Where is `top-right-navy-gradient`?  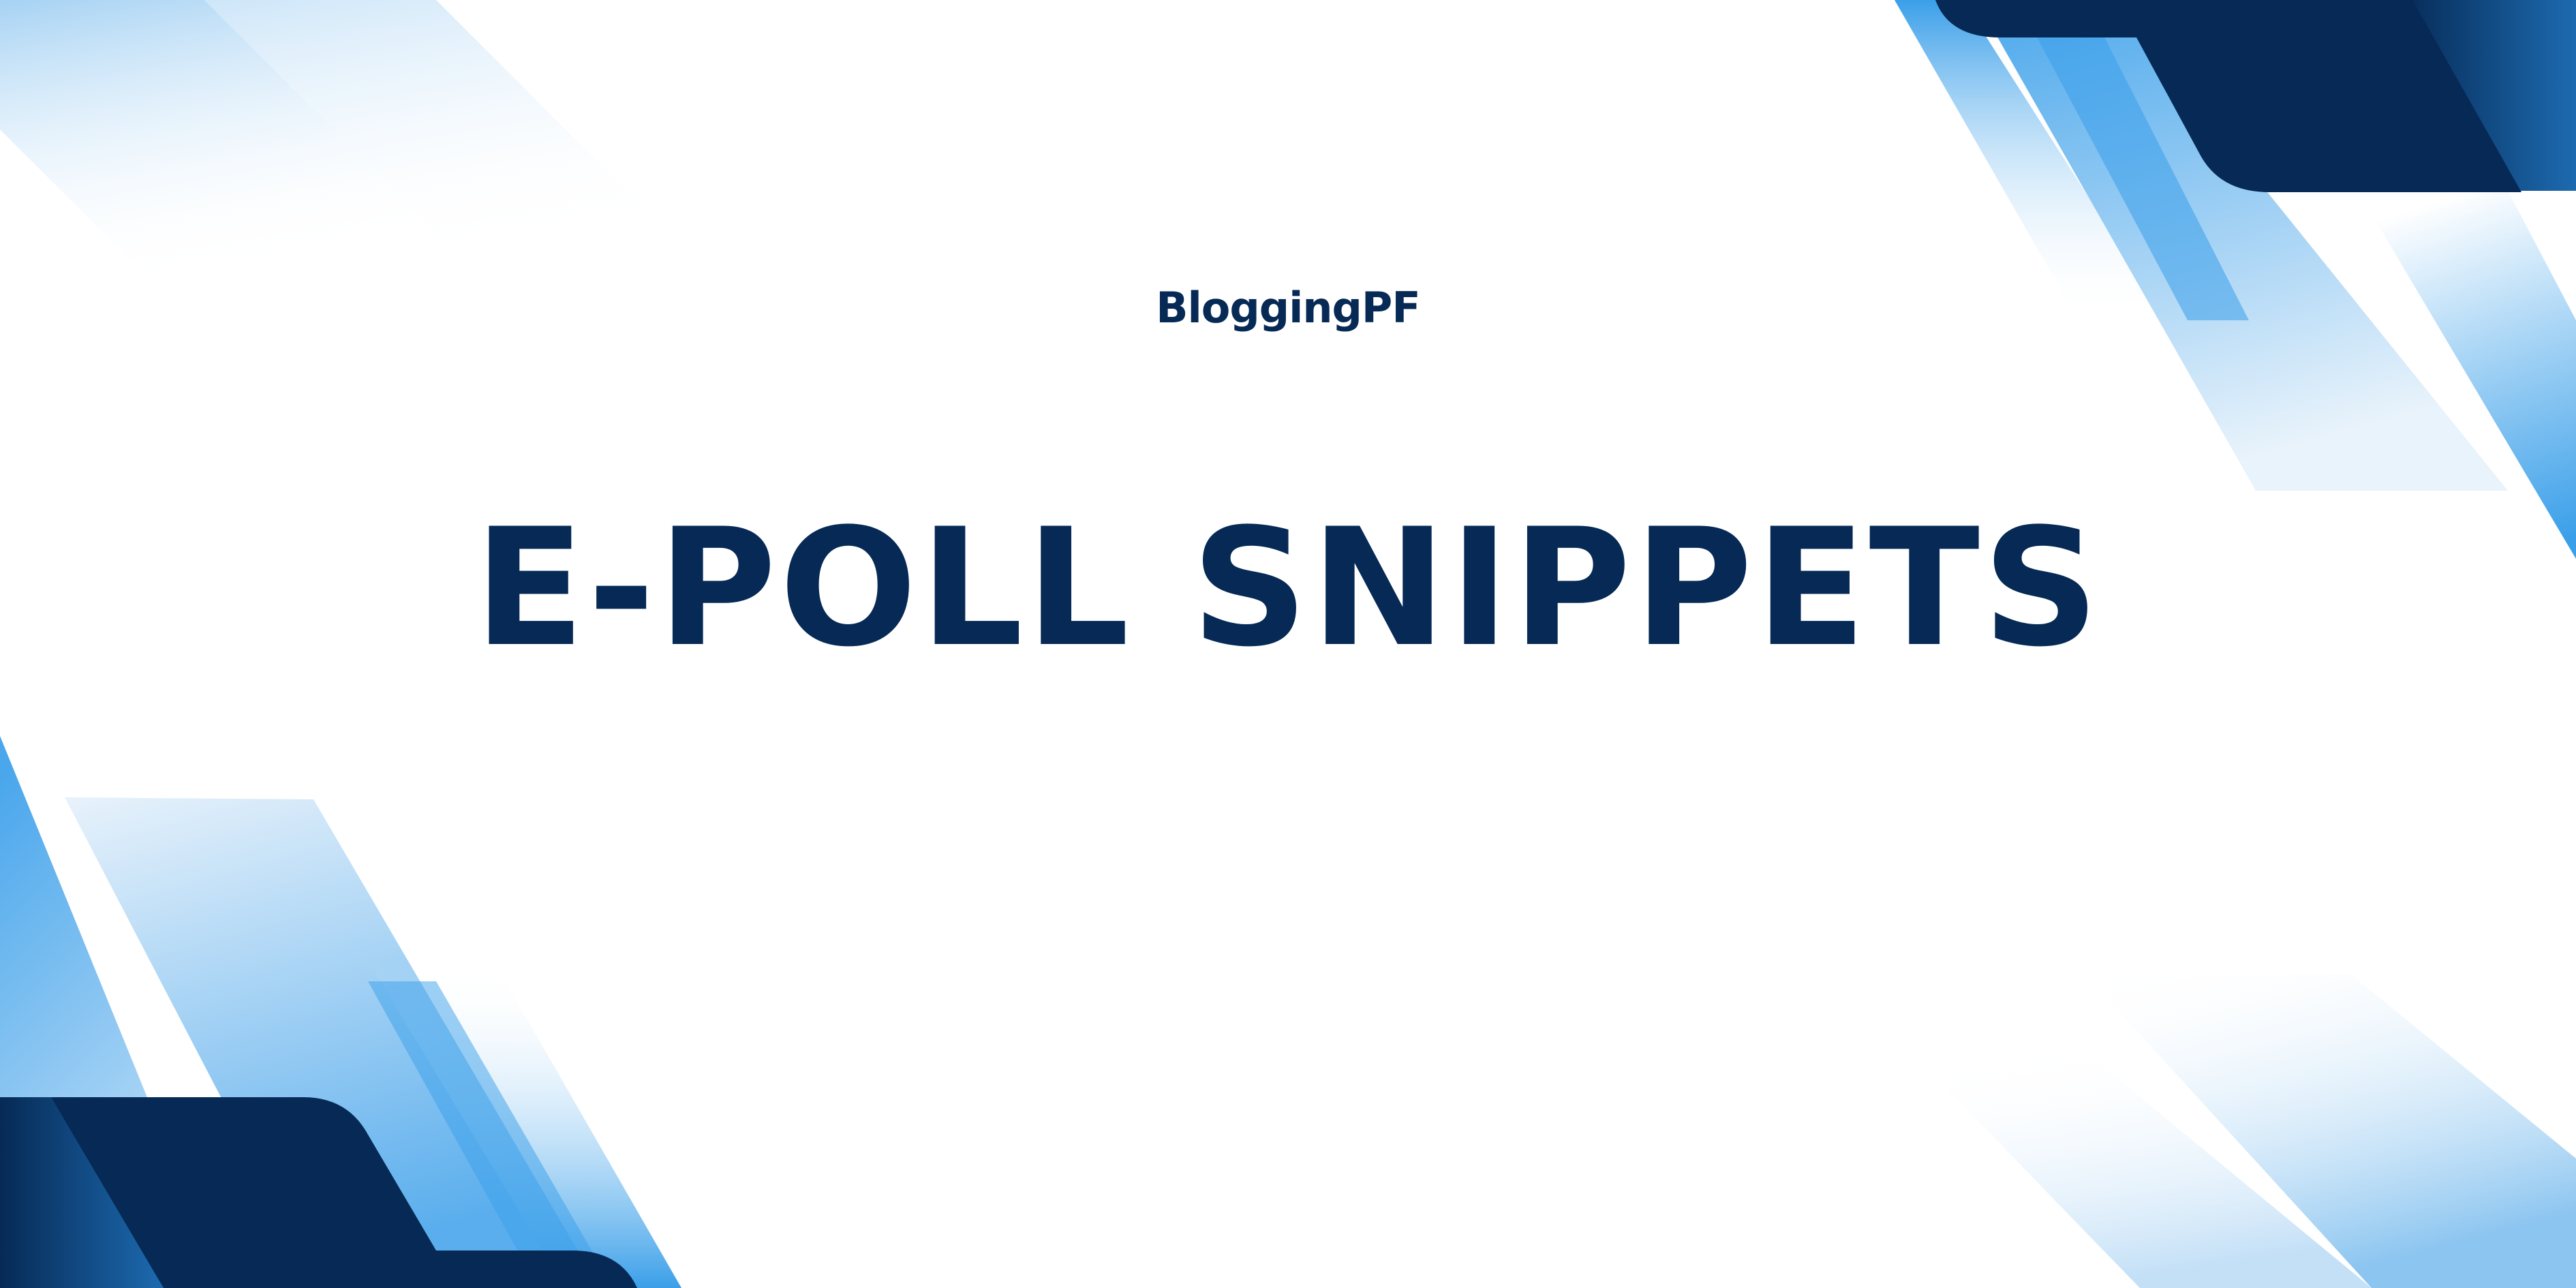
top-right-navy-gradient is located at coordinates (2487, 95).